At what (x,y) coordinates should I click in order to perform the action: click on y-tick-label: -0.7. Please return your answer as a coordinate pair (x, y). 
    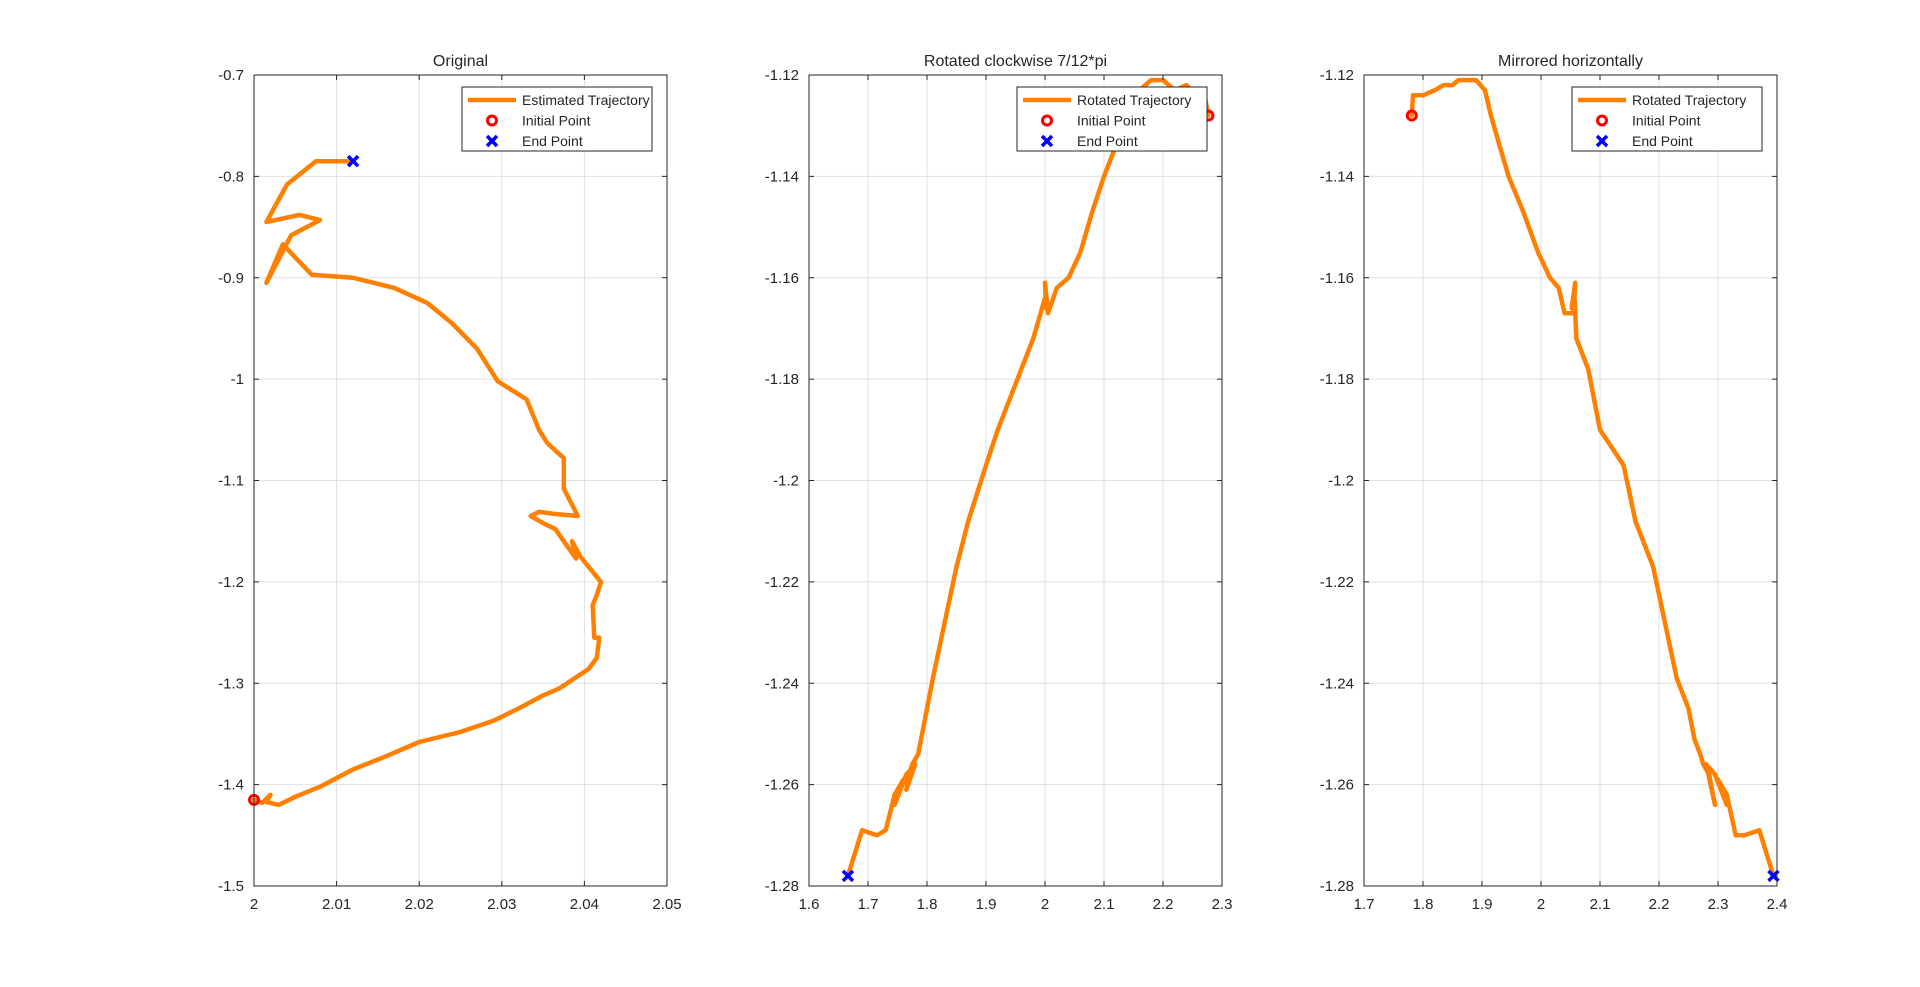
    Looking at the image, I should click on (231, 75).